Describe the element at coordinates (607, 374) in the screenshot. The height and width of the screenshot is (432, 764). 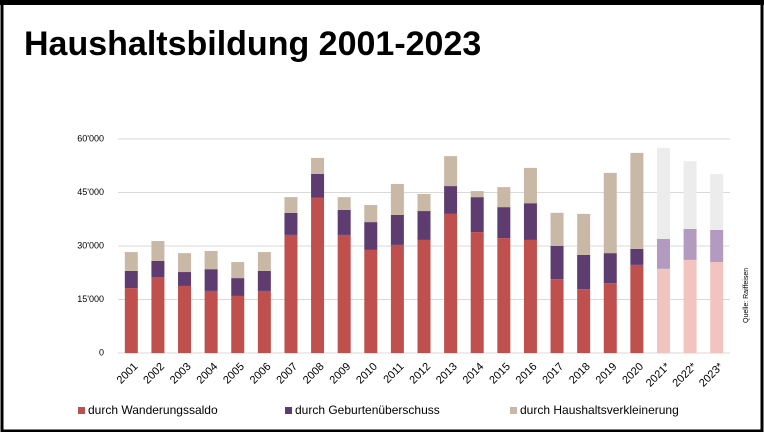
I see `x-tick-label: 2019` at that location.